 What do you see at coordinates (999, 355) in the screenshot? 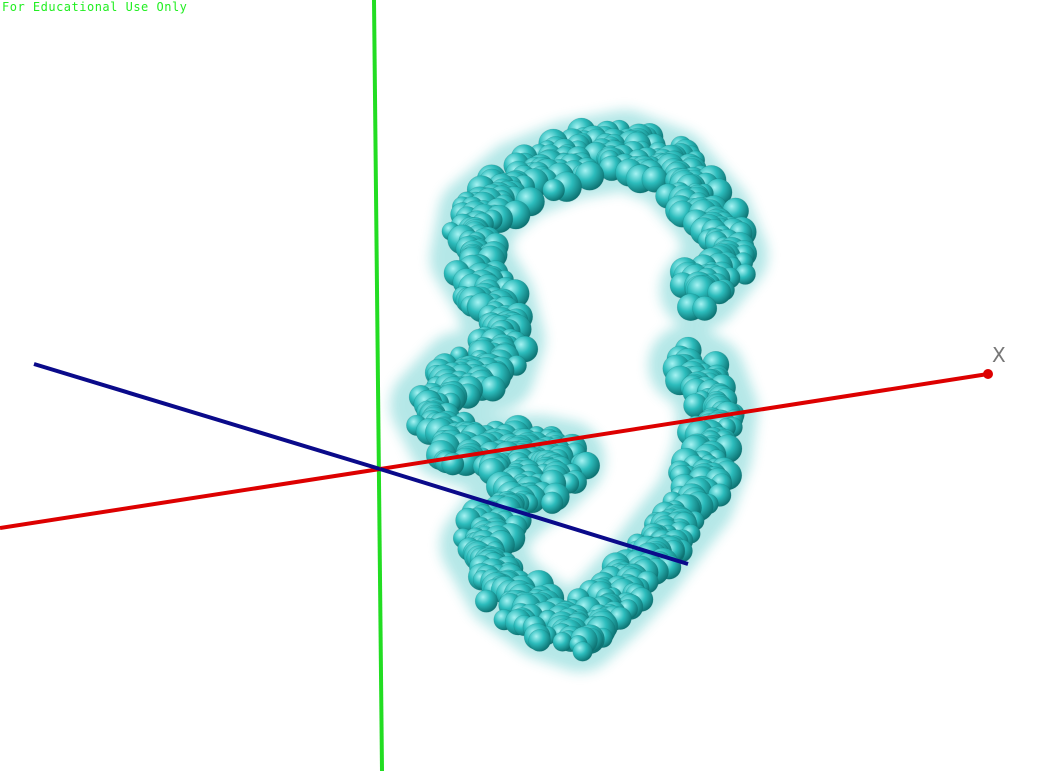
I see `x-axis-label: X` at bounding box center [999, 355].